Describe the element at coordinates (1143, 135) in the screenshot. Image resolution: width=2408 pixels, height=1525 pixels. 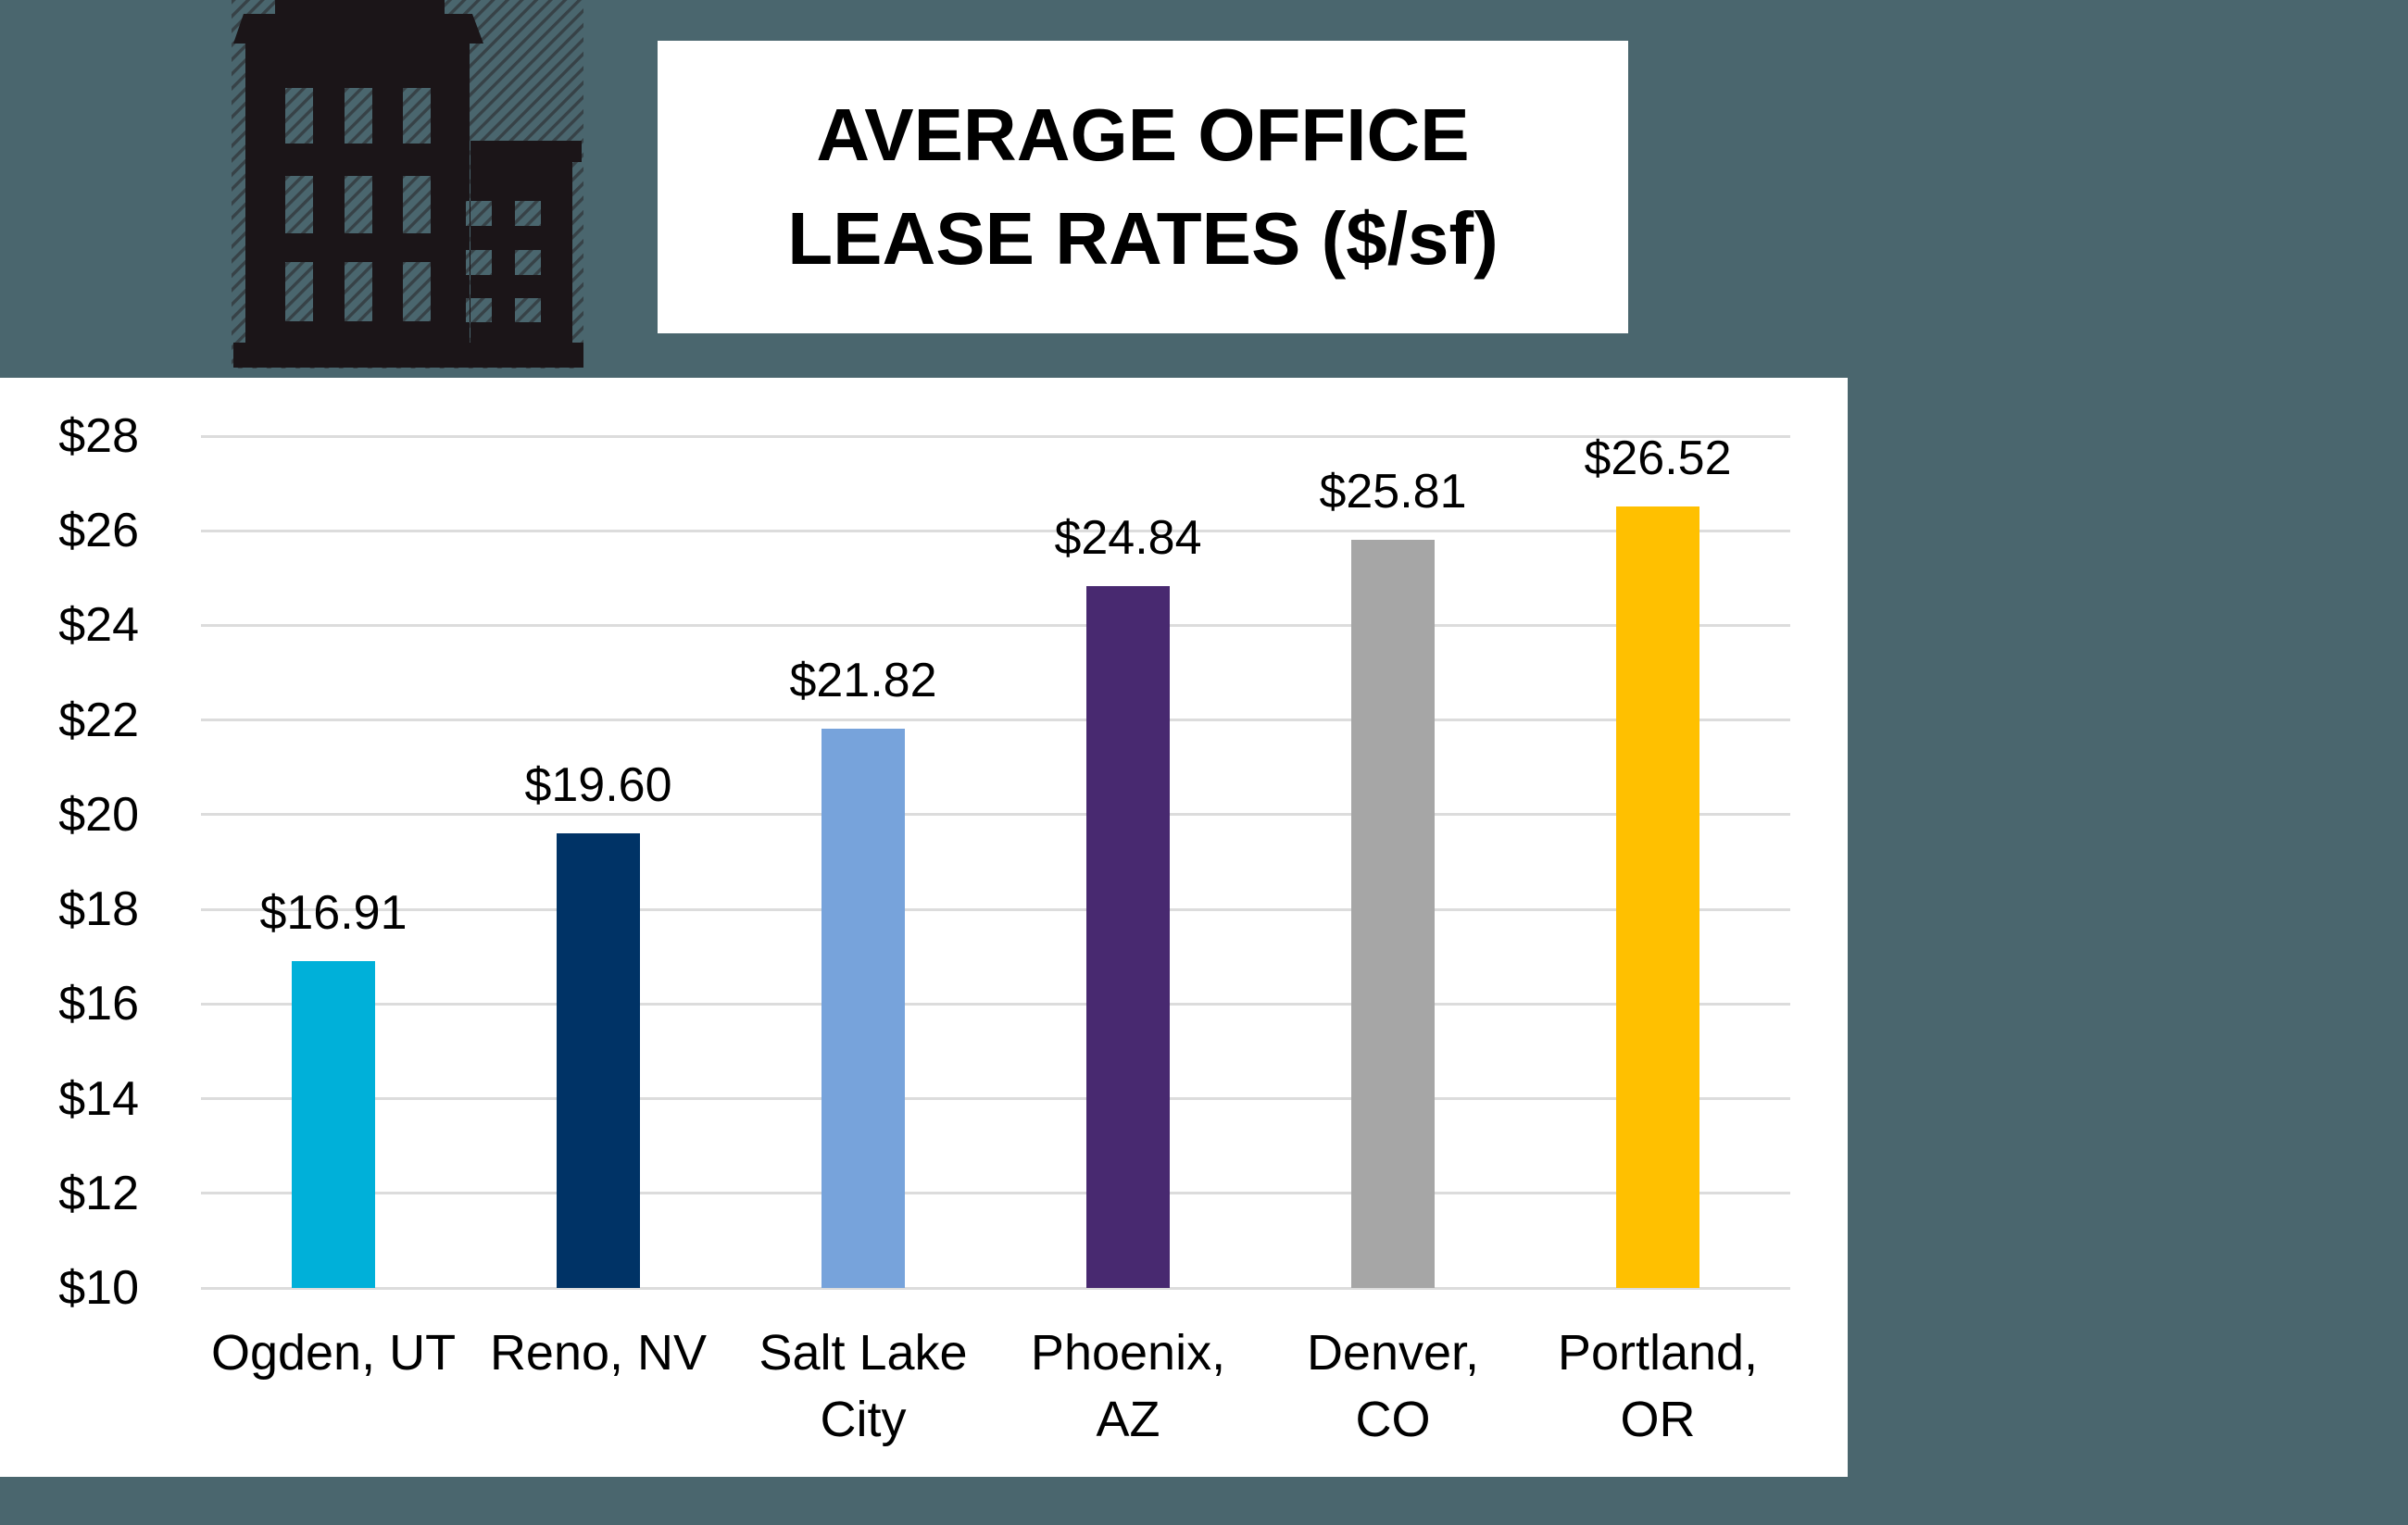
I see `chart-title-line-1: AVERAGE OFFICE` at that location.